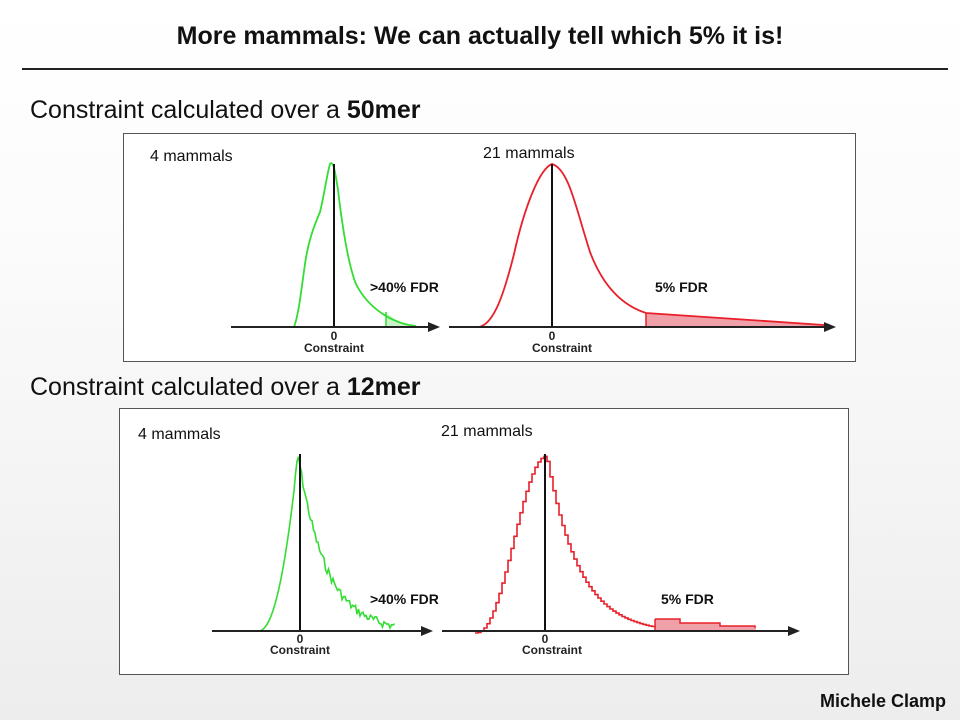 The width and height of the screenshot is (960, 720). What do you see at coordinates (383, 110) in the screenshot?
I see `heading-emphasis: 50mer` at bounding box center [383, 110].